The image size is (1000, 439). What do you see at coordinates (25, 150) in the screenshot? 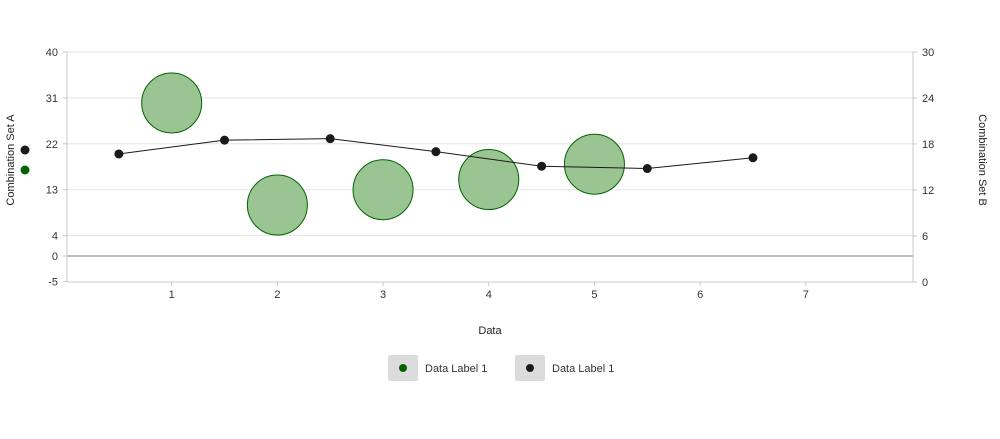
I see `line-series-axis-marker` at bounding box center [25, 150].